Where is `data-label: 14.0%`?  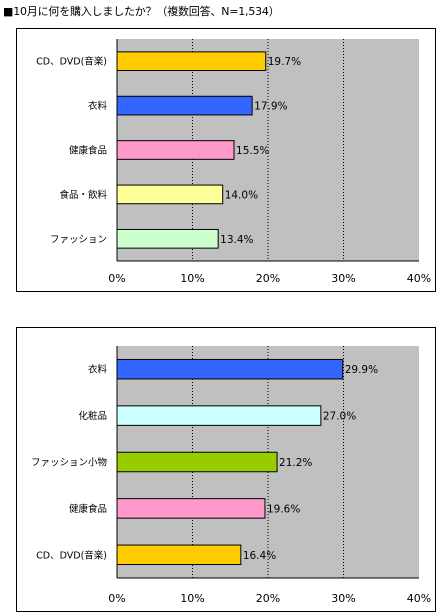 data-label: 14.0% is located at coordinates (241, 195).